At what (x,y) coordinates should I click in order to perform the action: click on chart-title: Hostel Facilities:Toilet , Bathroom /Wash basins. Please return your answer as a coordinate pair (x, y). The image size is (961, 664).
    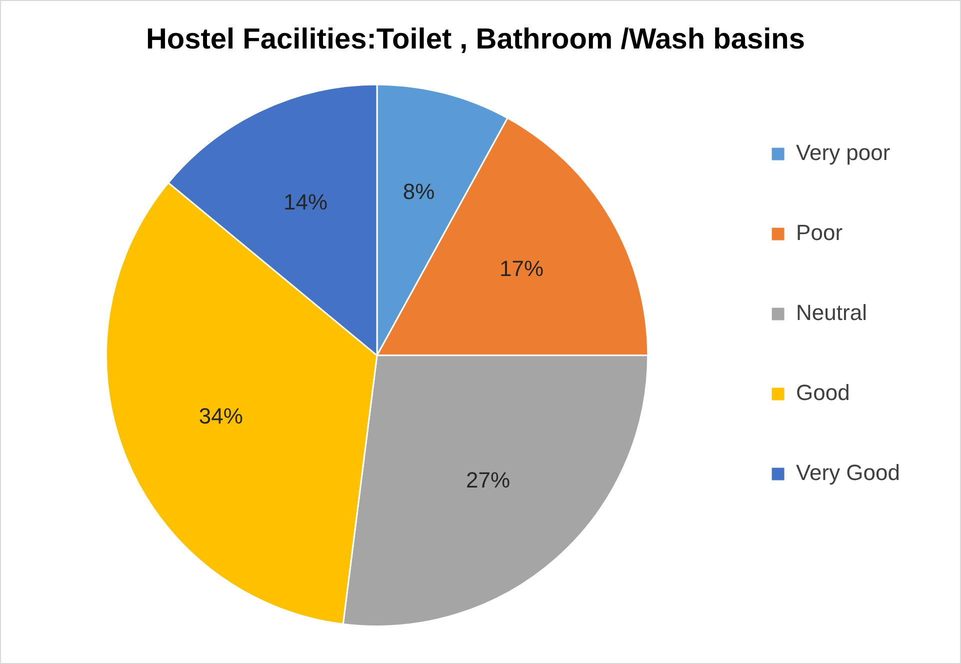
    Looking at the image, I should click on (476, 39).